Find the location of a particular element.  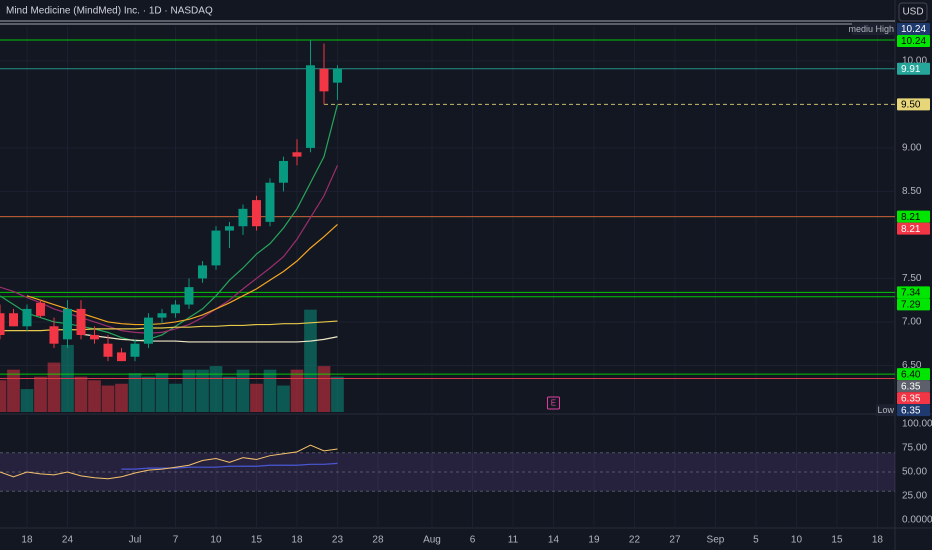

x-tick-label: Sep is located at coordinates (716, 540).